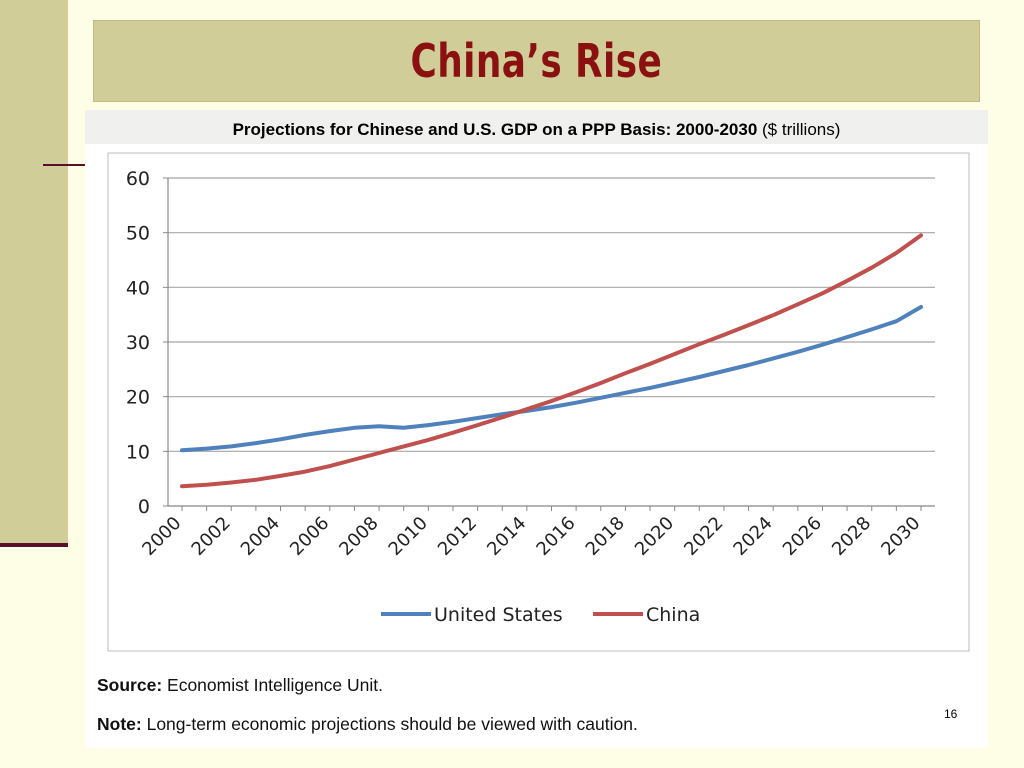 The height and width of the screenshot is (768, 1024). I want to click on y-tick-labels: 0 10 20 30 40 50 60, so click(147, 343).